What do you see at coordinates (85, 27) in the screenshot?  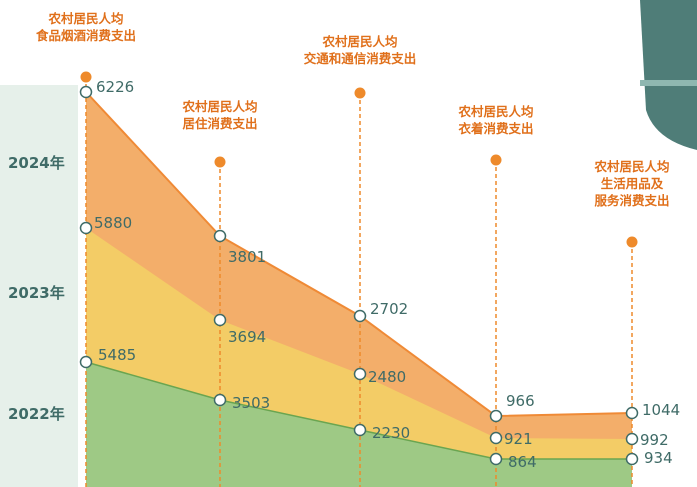 I see `category-label: 农村居民人均 食品烟酒消费支出` at bounding box center [85, 27].